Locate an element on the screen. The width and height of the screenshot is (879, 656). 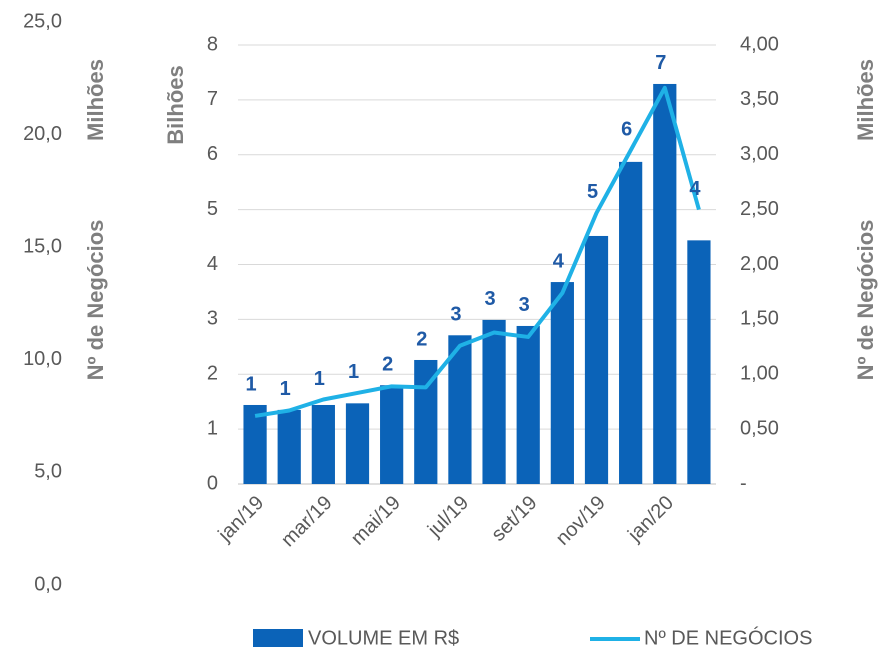
y-tick-label: 4 is located at coordinates (212, 264).